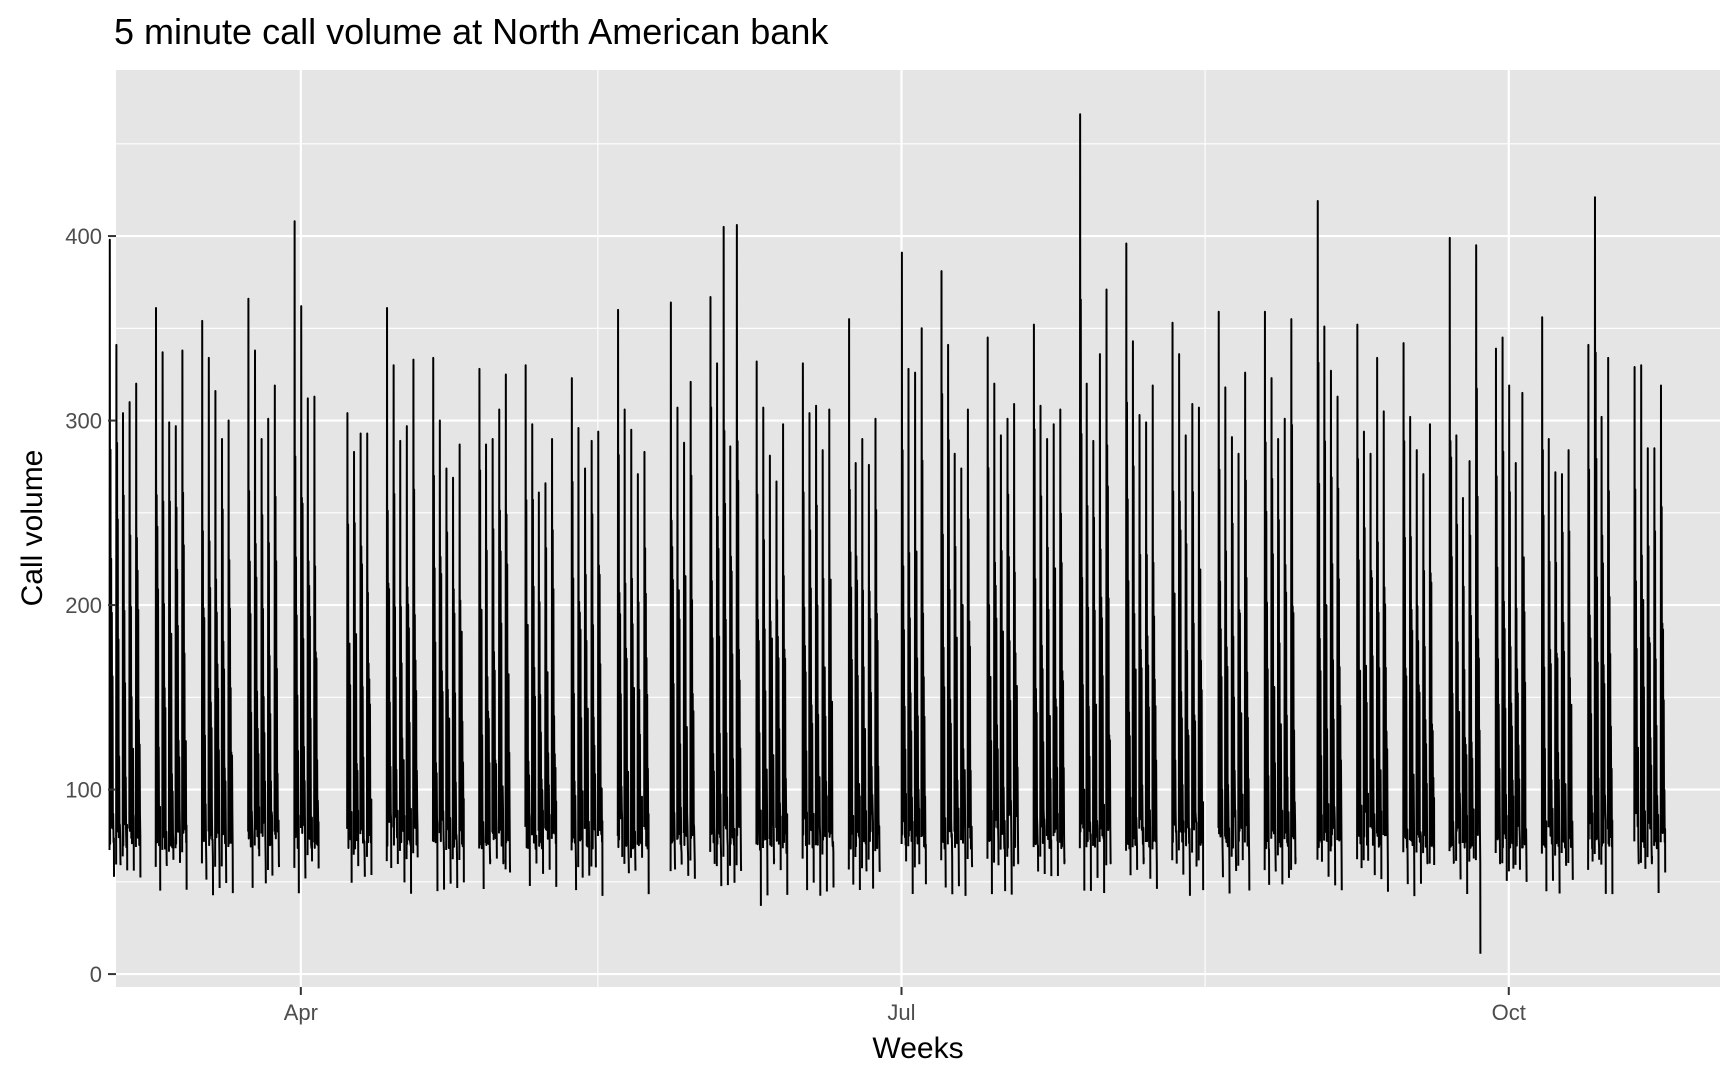 The image size is (1728, 1080). What do you see at coordinates (83, 421) in the screenshot?
I see `y-tick-label: 300` at bounding box center [83, 421].